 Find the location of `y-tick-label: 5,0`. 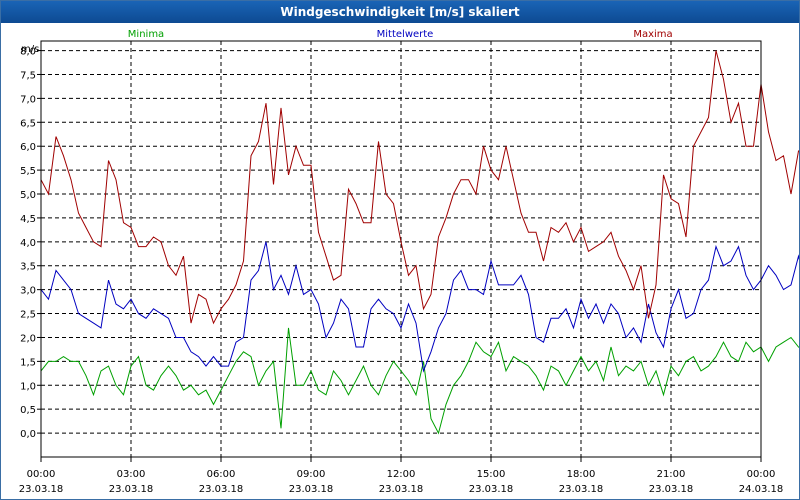

y-tick-label: 5,0 is located at coordinates (28, 195).